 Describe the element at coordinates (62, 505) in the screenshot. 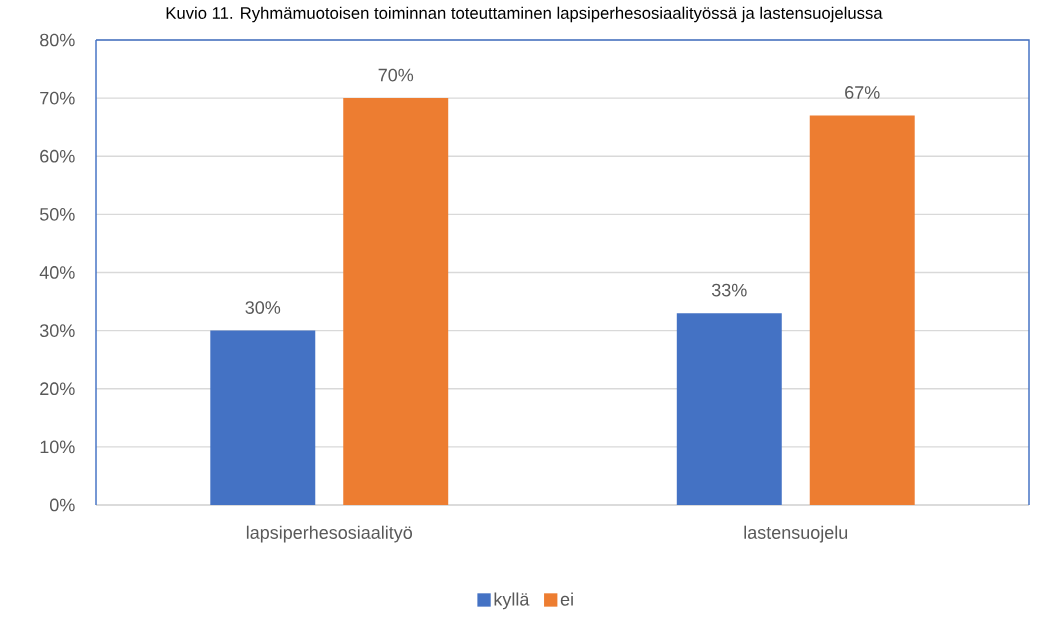

I see `y-tick-label: 0%` at that location.